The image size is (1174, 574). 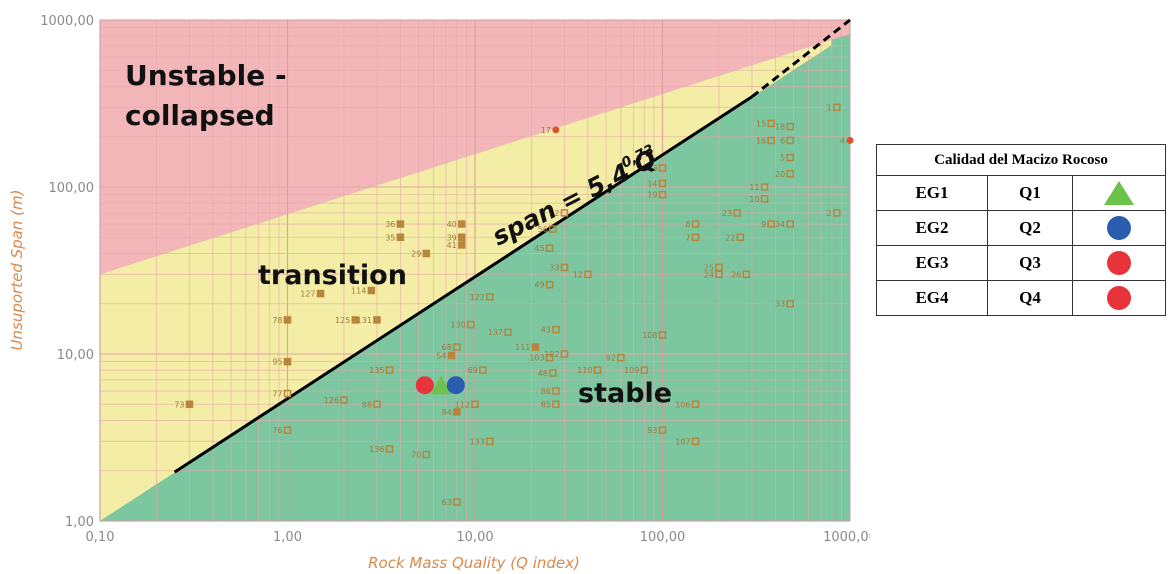 I want to click on legend-eg: EG1, so click(x=932, y=193).